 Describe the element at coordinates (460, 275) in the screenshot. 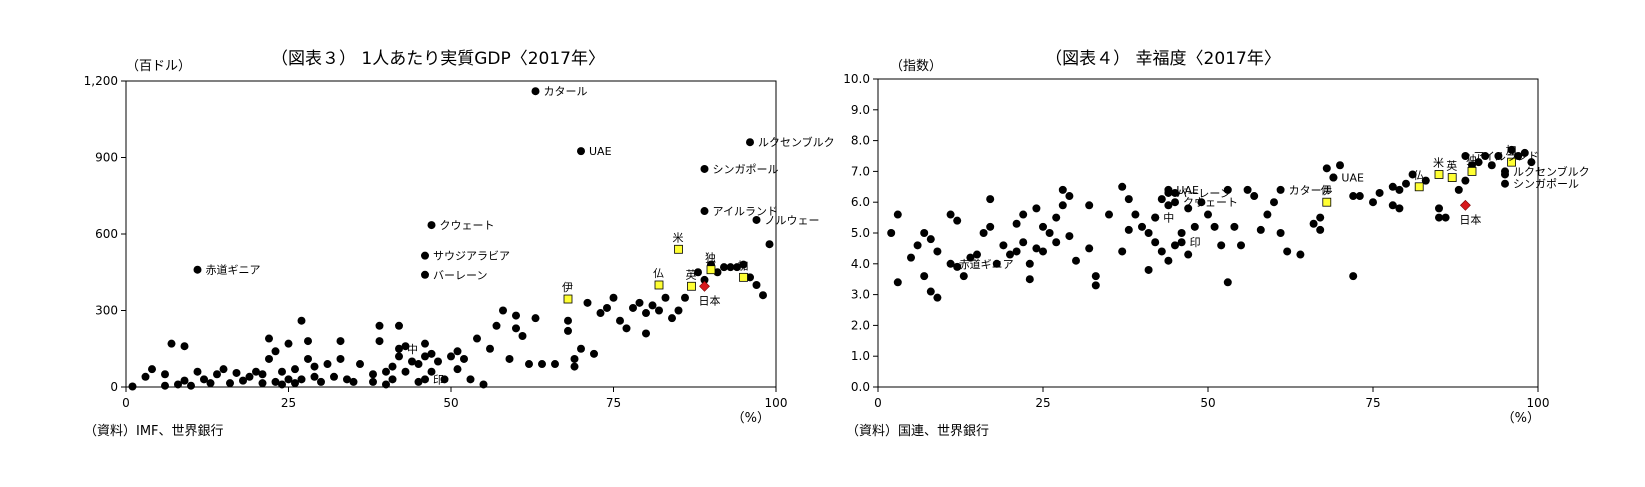

I see `chart-gdp-point-label: バーレーン` at that location.